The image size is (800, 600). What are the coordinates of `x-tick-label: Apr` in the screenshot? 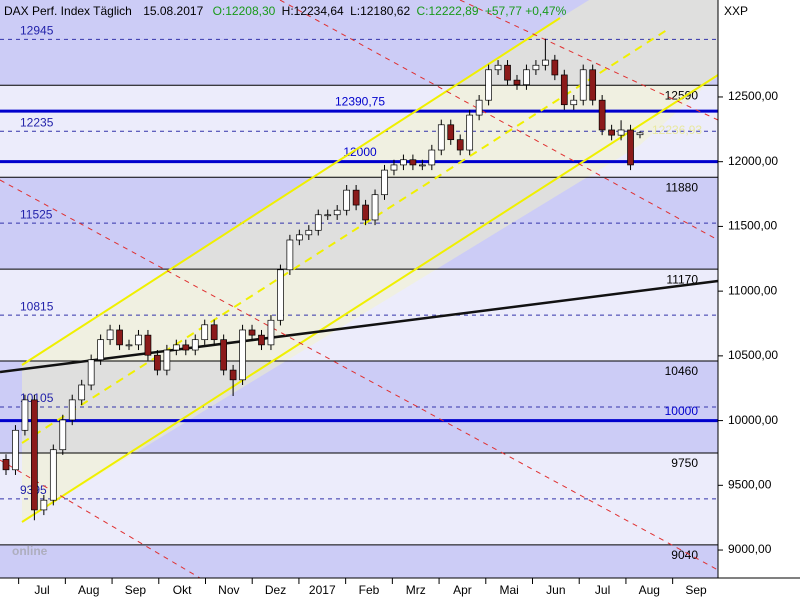 It's located at (462, 590).